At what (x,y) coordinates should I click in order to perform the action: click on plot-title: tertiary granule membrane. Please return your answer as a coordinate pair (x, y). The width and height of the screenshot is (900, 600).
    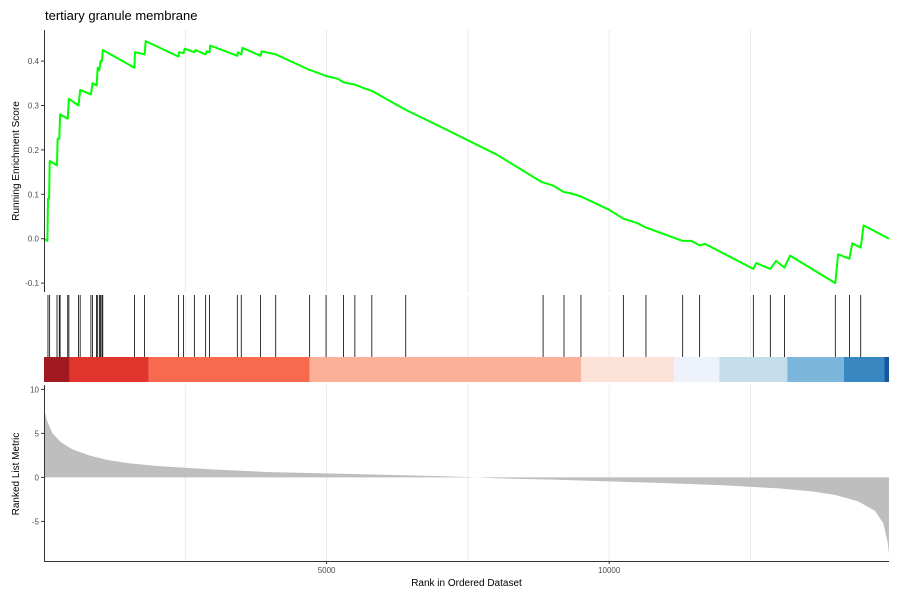
    Looking at the image, I should click on (121, 15).